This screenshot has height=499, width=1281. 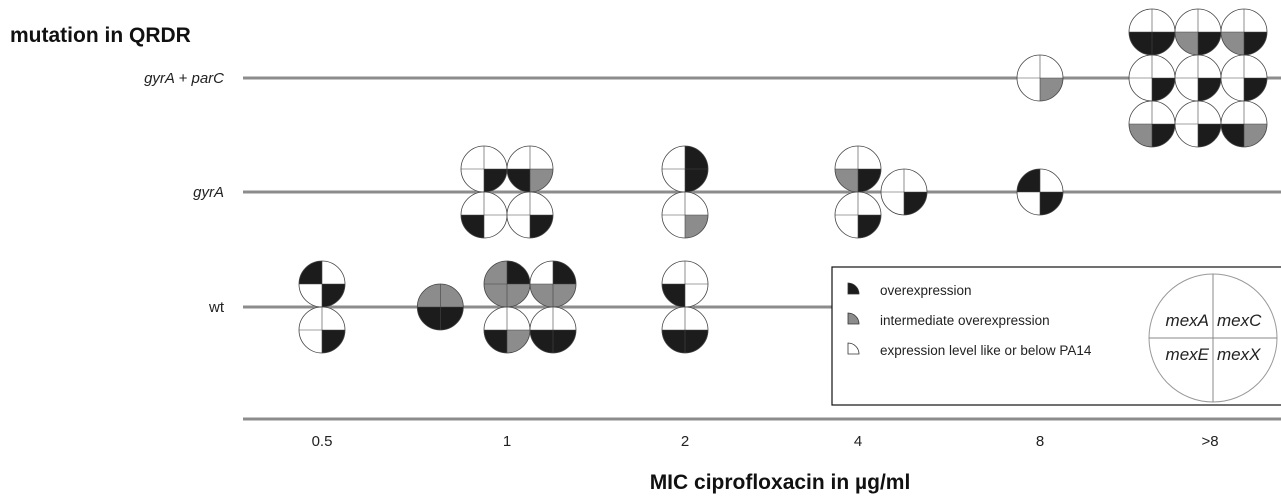 I want to click on legend-item: overexpression, so click(x=909, y=290).